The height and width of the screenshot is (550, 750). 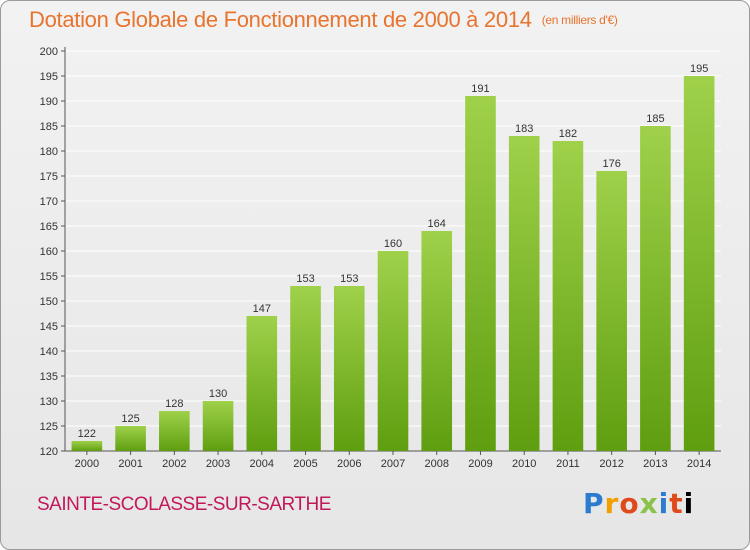 What do you see at coordinates (655, 119) in the screenshot?
I see `bar-value-label: 185` at bounding box center [655, 119].